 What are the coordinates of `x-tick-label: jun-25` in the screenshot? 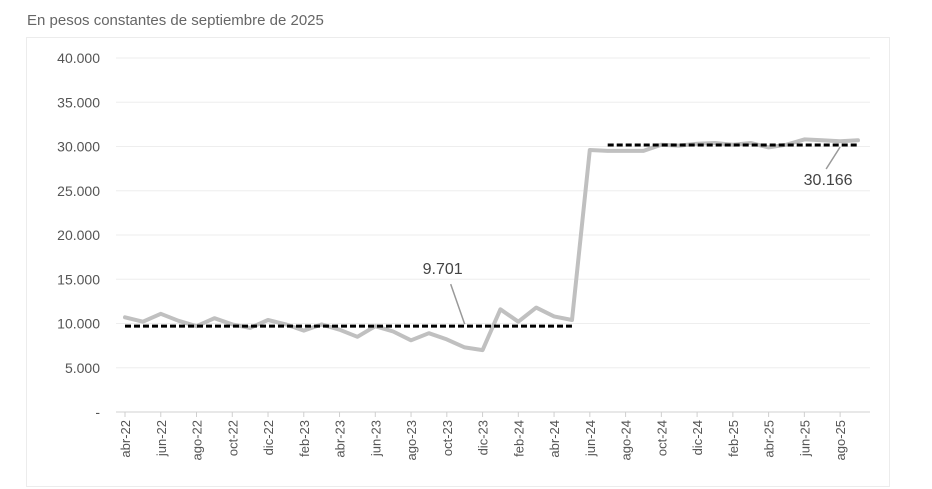 It's located at (804, 438).